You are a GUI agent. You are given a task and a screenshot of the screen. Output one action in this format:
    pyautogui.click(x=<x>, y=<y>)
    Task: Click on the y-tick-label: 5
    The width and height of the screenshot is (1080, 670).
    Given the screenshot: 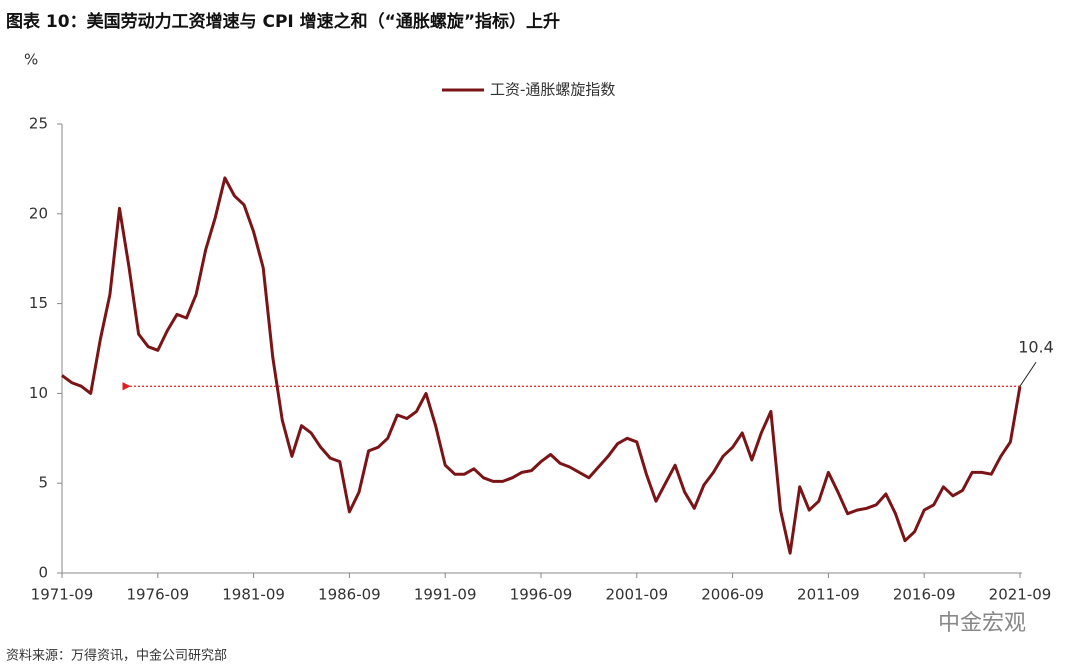 What is the action you would take?
    pyautogui.click(x=43, y=483)
    